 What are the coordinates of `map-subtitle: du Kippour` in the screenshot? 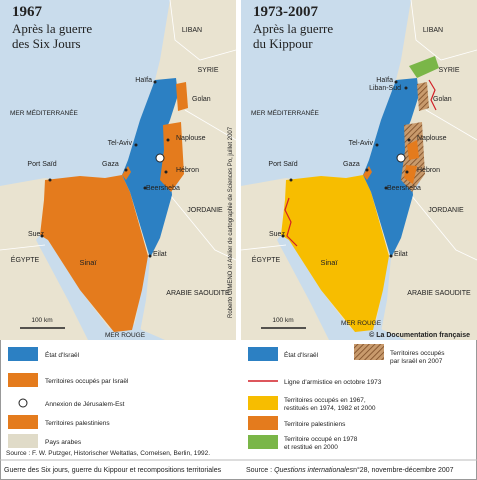 It's located at (283, 43).